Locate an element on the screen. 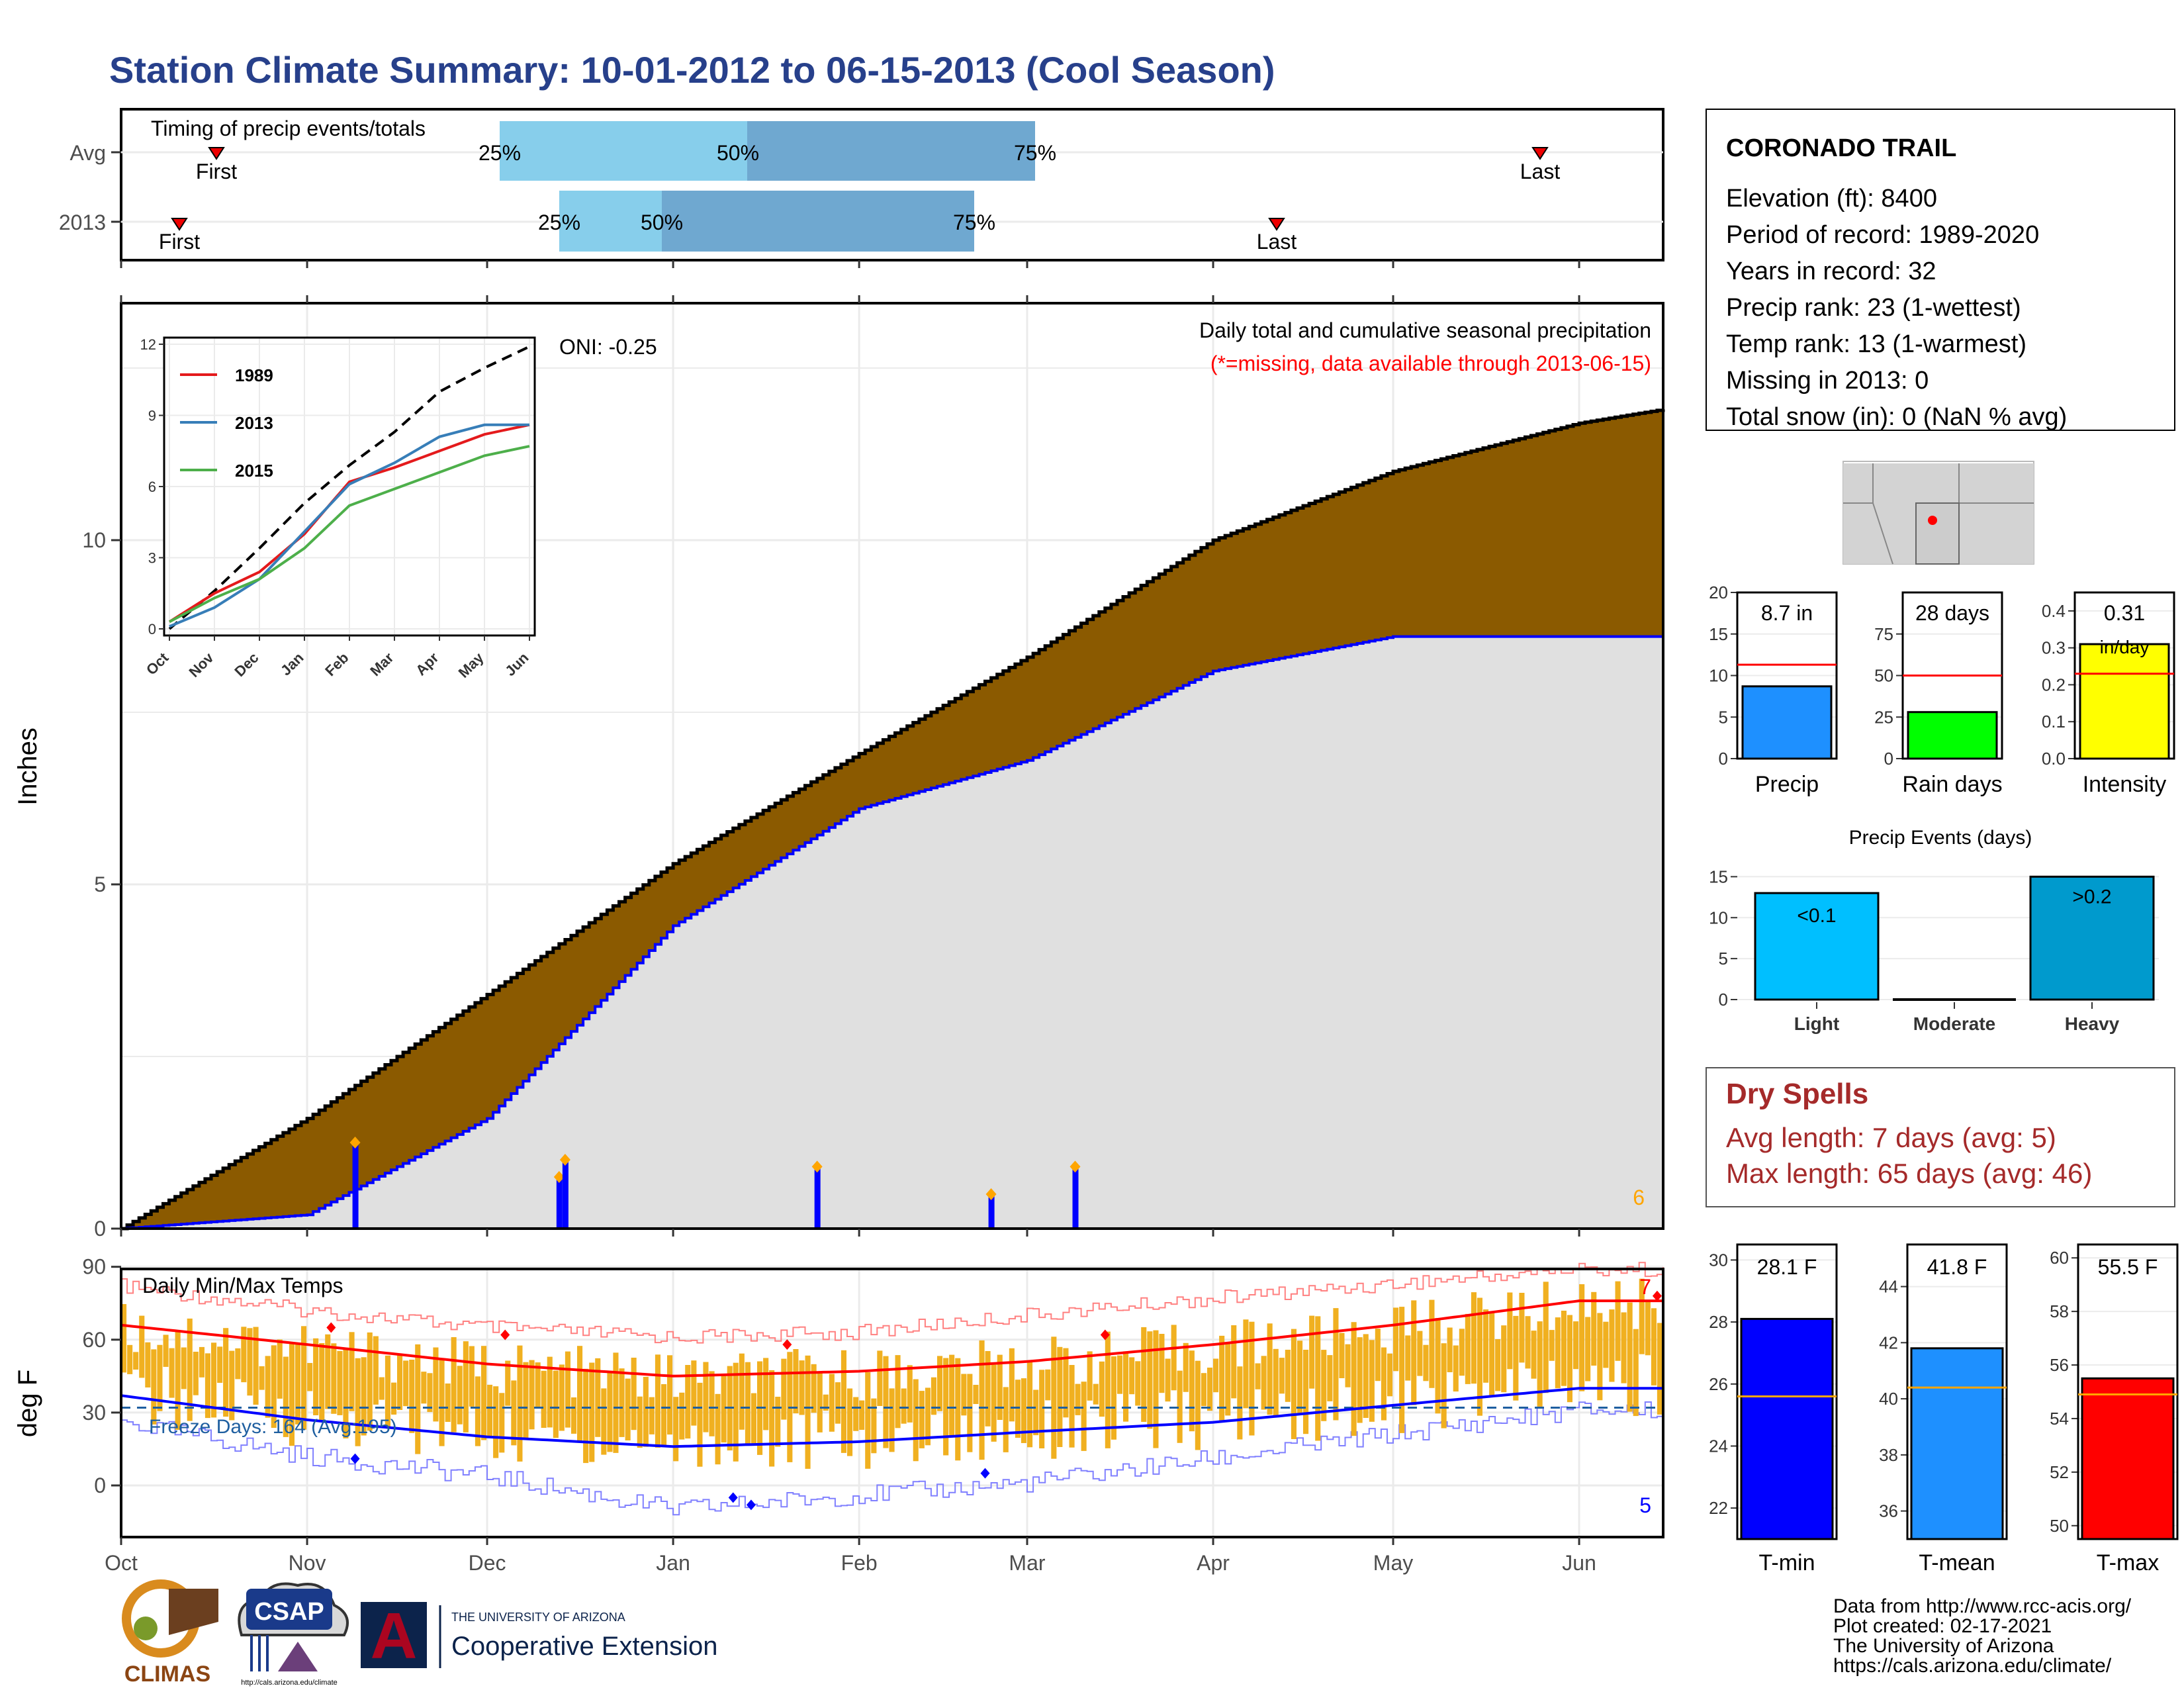 This screenshot has width=2184, height=1688. mini-y-tick: 0 is located at coordinates (1888, 759).